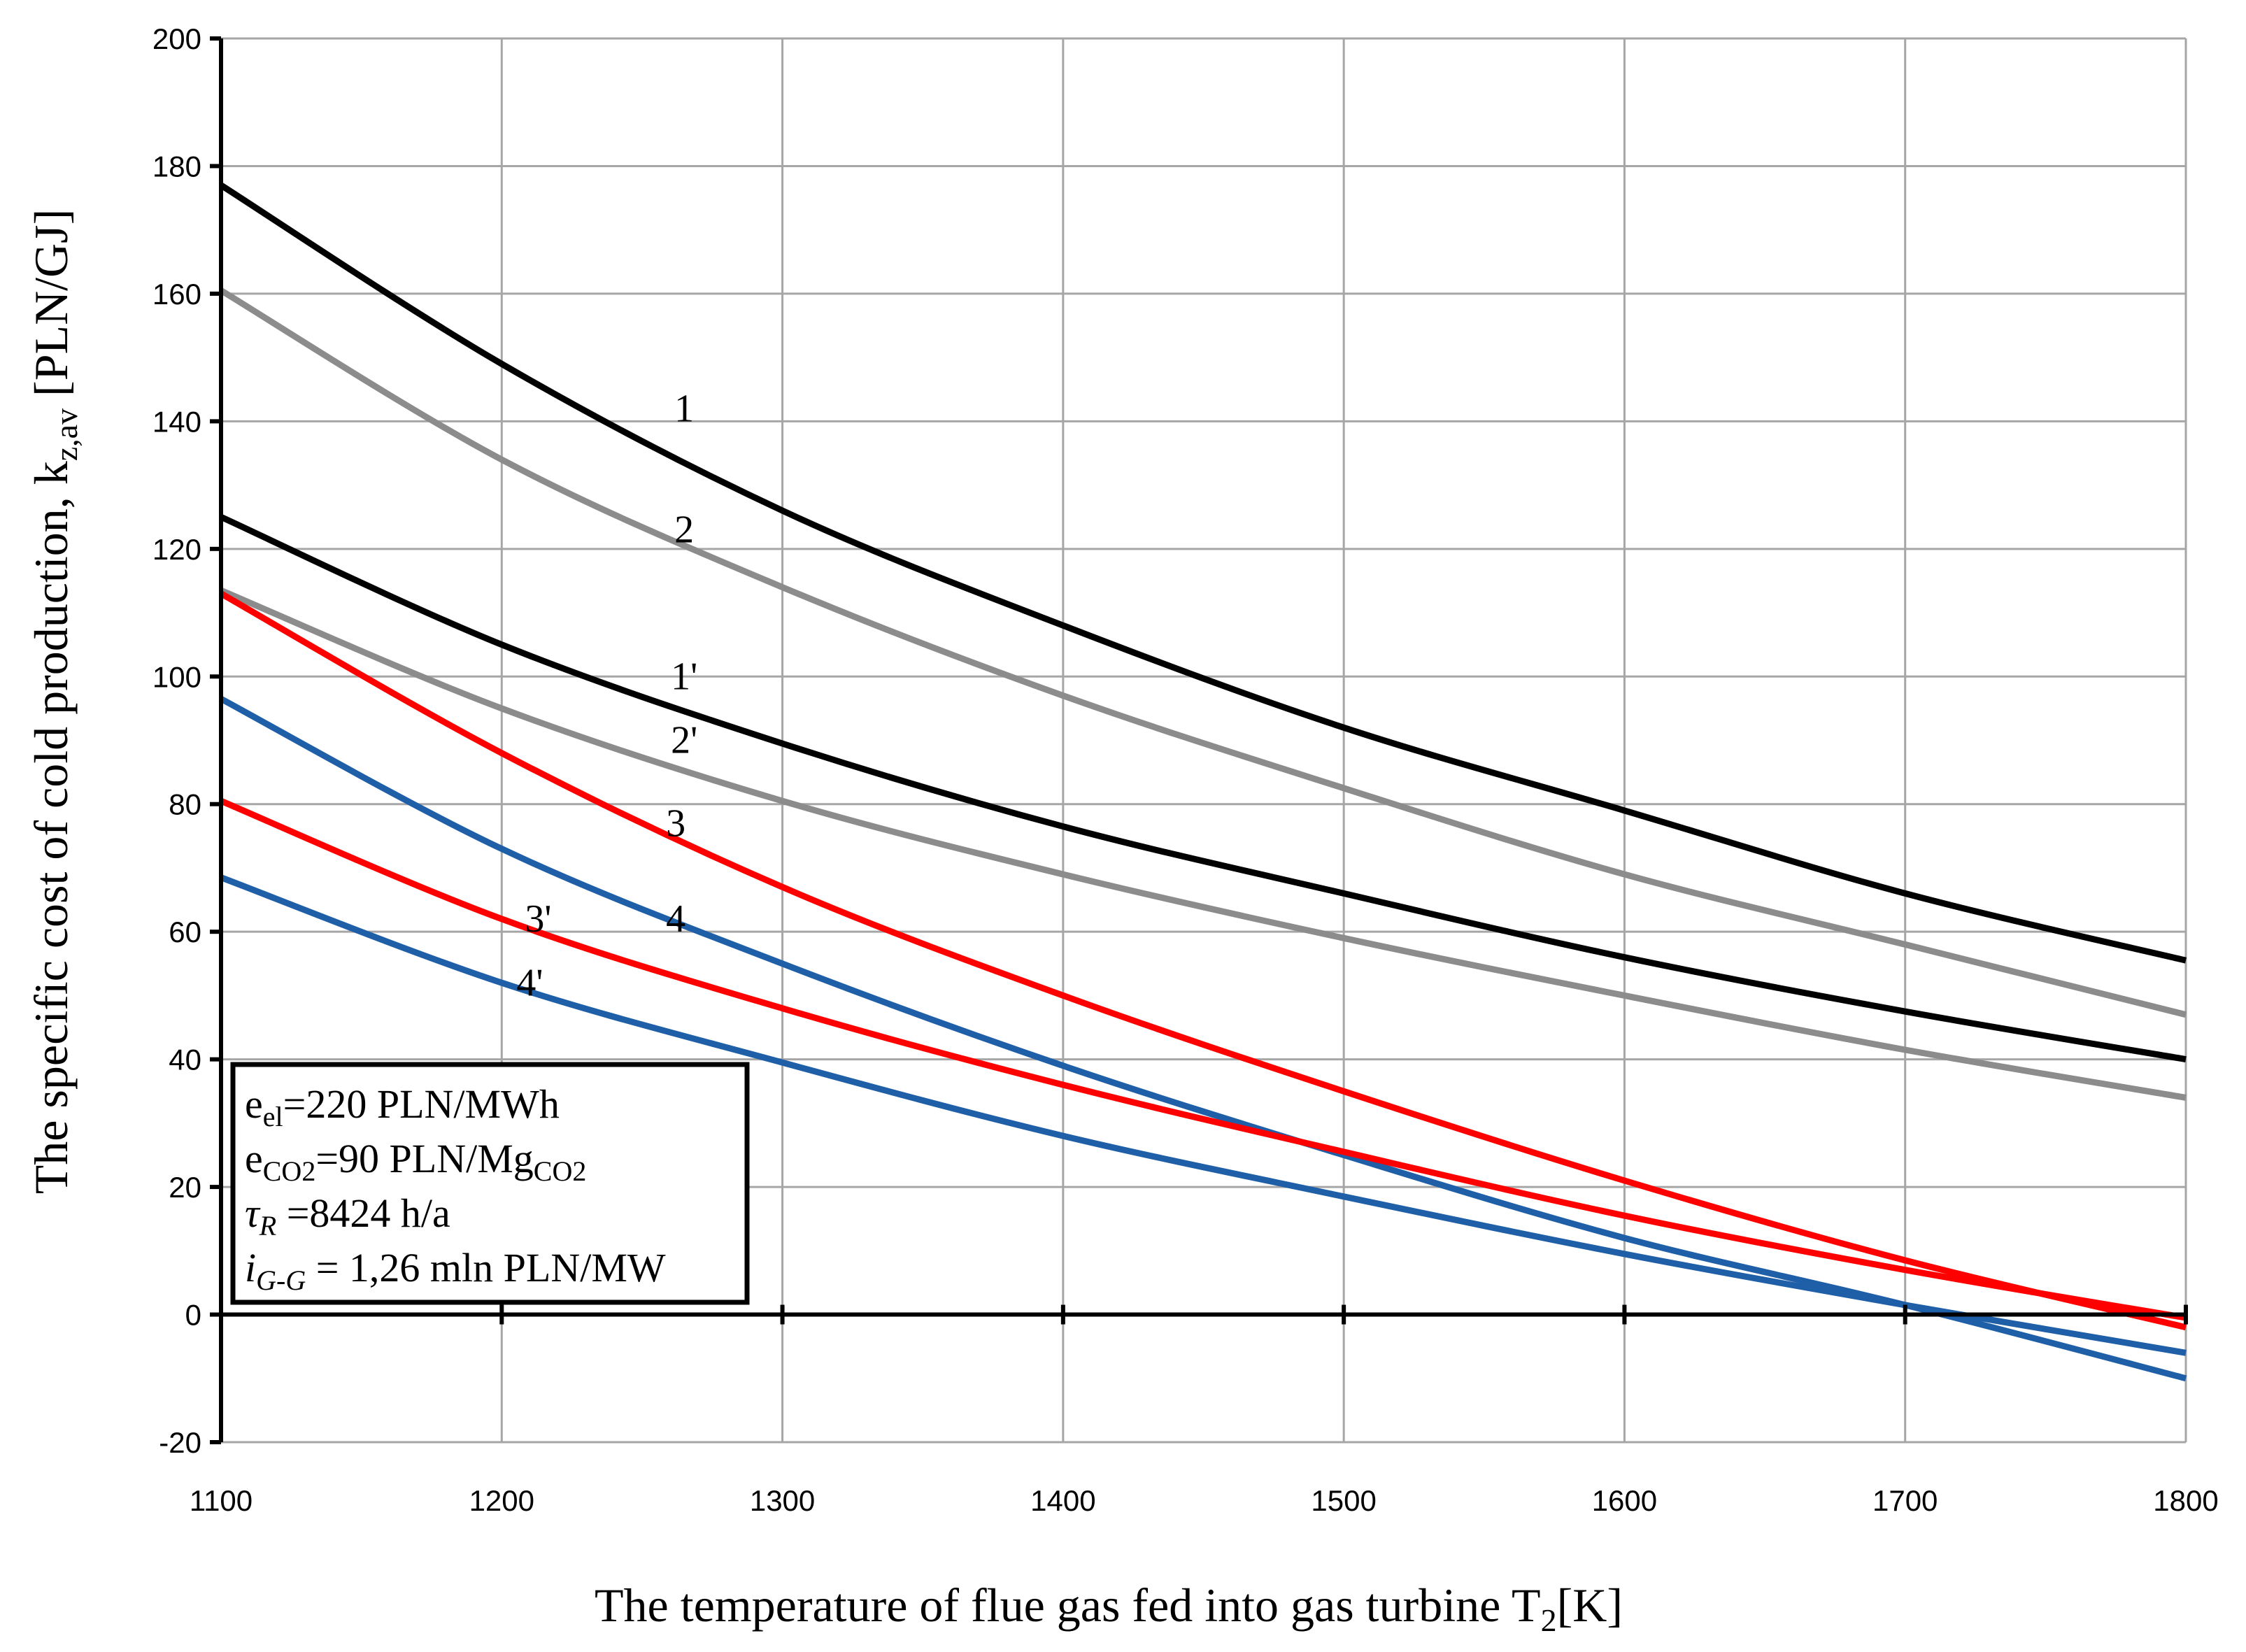 Image resolution: width=2246 pixels, height=1652 pixels. I want to click on curve-label: 2, so click(684, 530).